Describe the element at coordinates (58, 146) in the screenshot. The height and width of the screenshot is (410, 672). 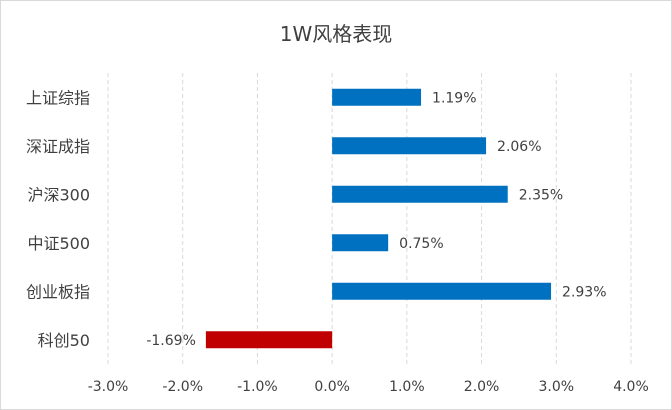
I see `category-label: 深证成指` at that location.